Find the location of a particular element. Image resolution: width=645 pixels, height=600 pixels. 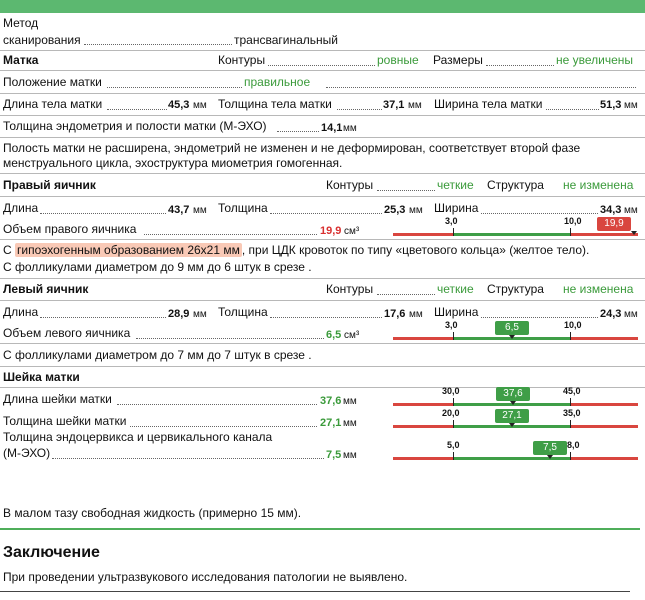

uterus-position-value: правильное is located at coordinates (277, 82).